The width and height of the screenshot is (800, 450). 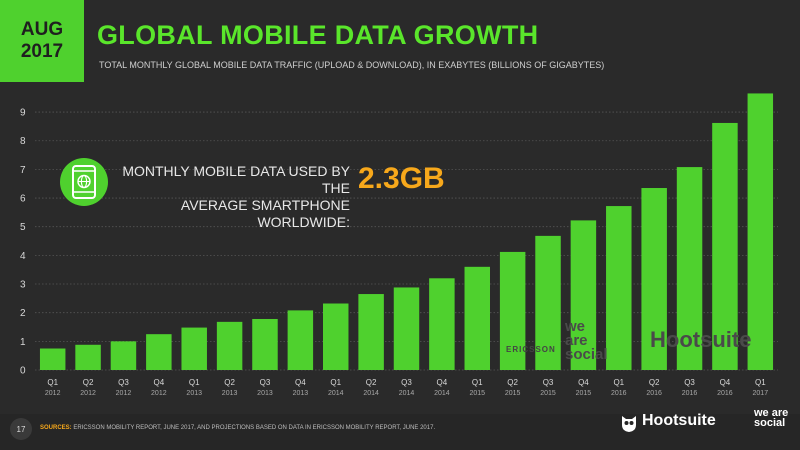 I want to click on bar-q4-2012, so click(x=159, y=352).